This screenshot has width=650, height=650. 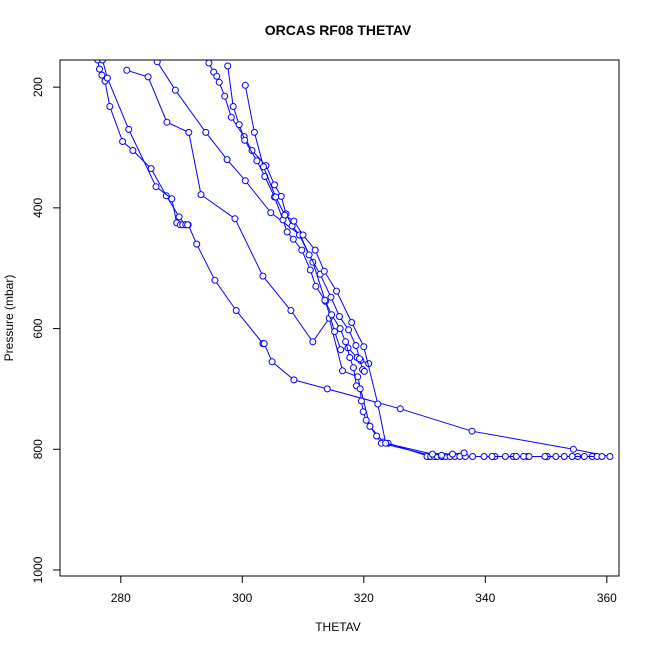 I want to click on y-tick-label: 800, so click(x=38, y=449).